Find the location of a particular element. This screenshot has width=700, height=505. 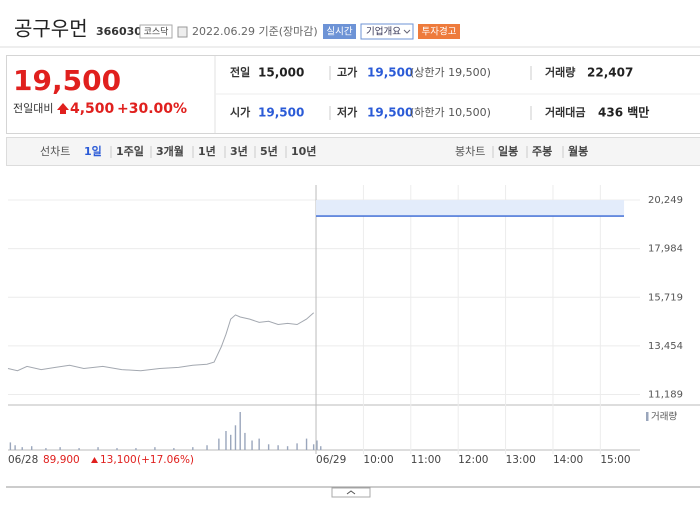

x-tick-label: 14:00 is located at coordinates (568, 460).